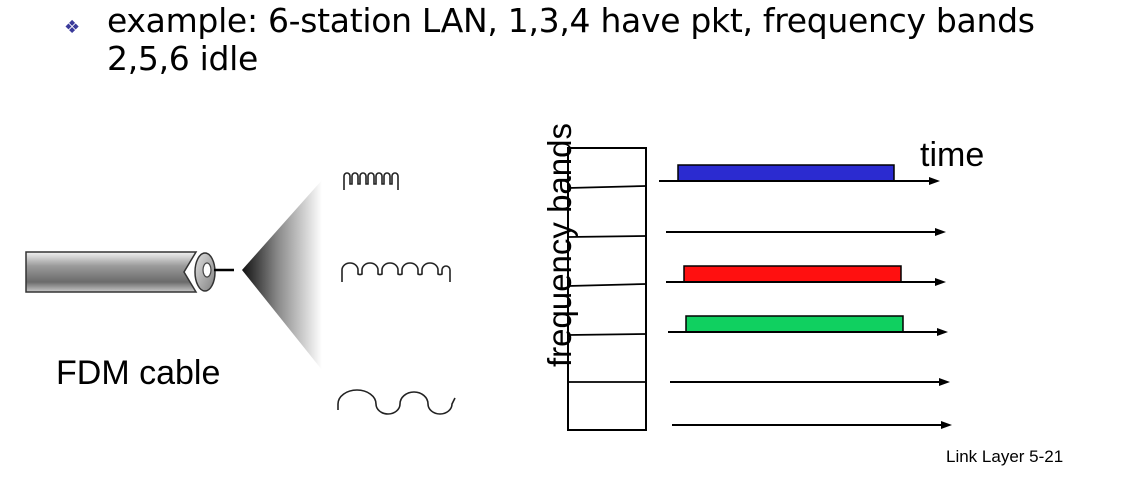 This screenshot has width=1125, height=485. Describe the element at coordinates (396, 402) in the screenshot. I see `waveform-low-icon` at that location.